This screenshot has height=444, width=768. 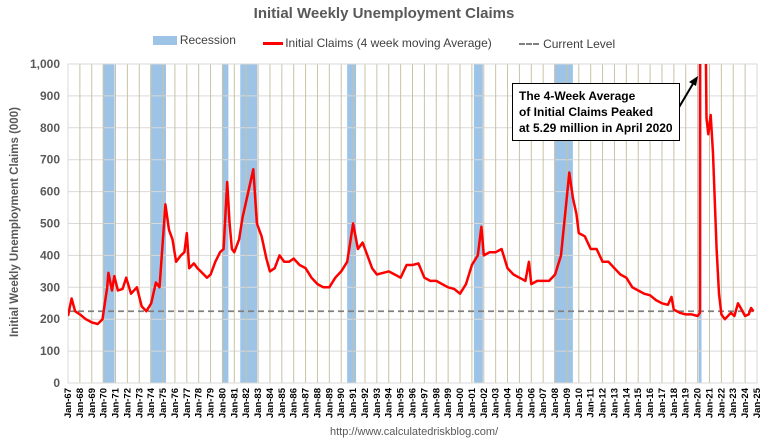 What do you see at coordinates (567, 403) in the screenshot?
I see `x-tick-label: Jan-09` at bounding box center [567, 403].